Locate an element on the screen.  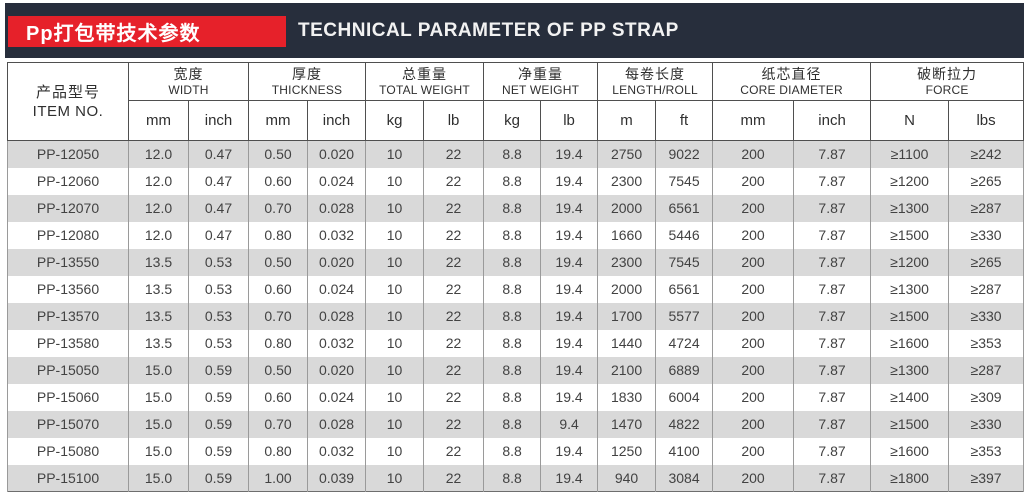
column-group-core-diameter: 纸芯直径 CORE DIAMETER is located at coordinates (792, 81).